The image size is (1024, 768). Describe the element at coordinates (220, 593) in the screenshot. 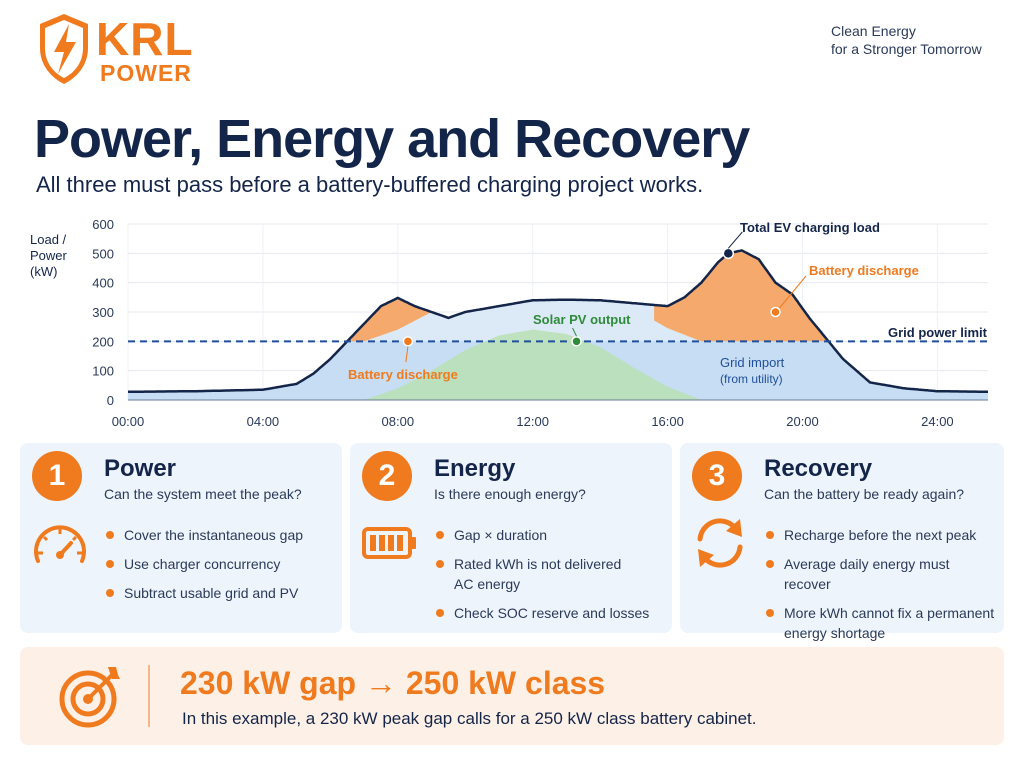

I see `list-item: Subtract usable grid and PV` at that location.